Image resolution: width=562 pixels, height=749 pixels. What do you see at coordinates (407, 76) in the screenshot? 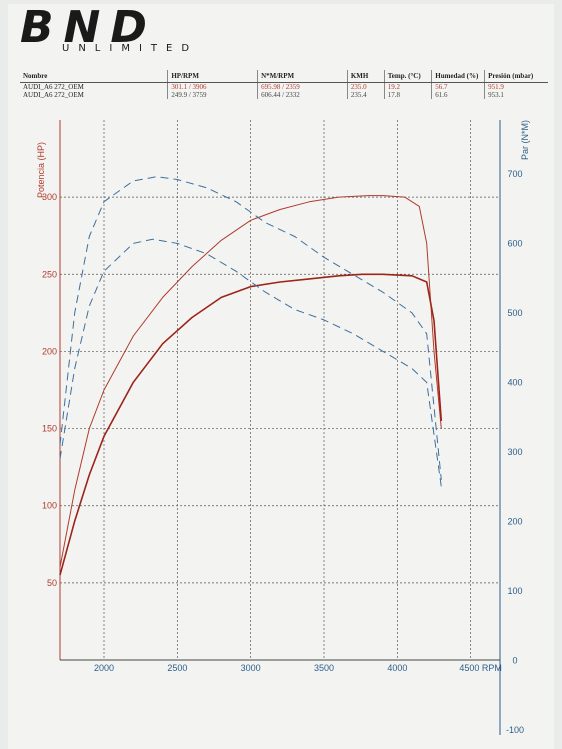
I see `col-header: Temp. (°C)` at bounding box center [407, 76].